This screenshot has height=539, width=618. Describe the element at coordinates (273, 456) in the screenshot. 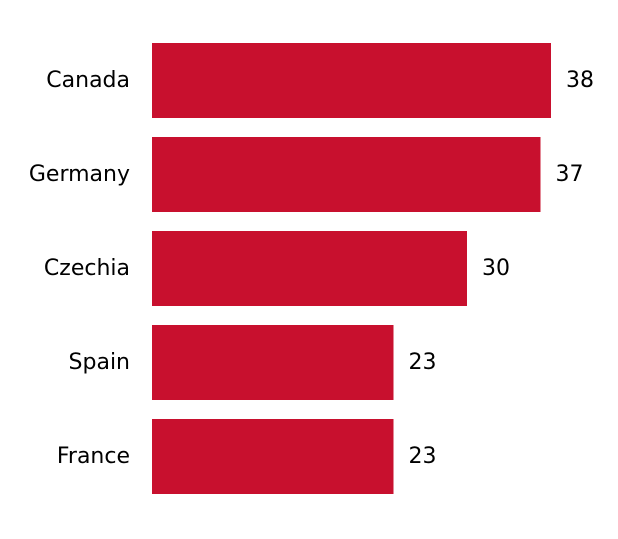

I see `bar-france` at that location.